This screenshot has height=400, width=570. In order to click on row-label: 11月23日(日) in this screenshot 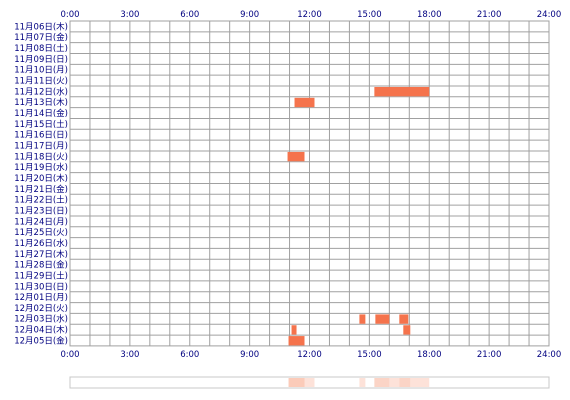, I will do `click(41, 211)`.